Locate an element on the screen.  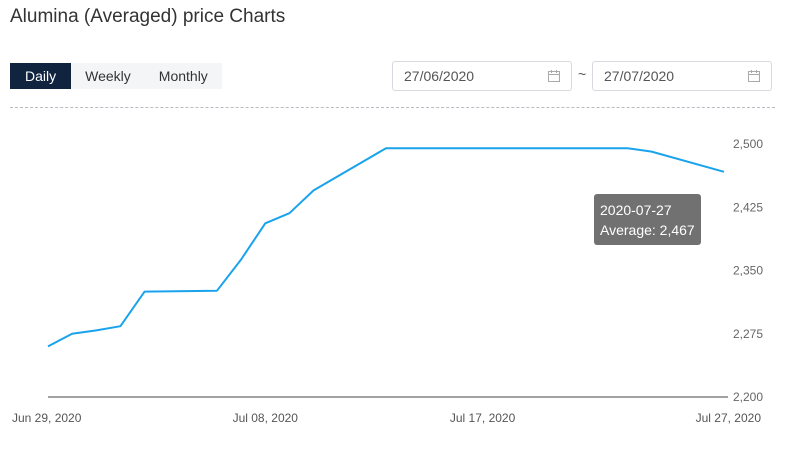
tooltip-date: 2020-07-27 is located at coordinates (636, 210).